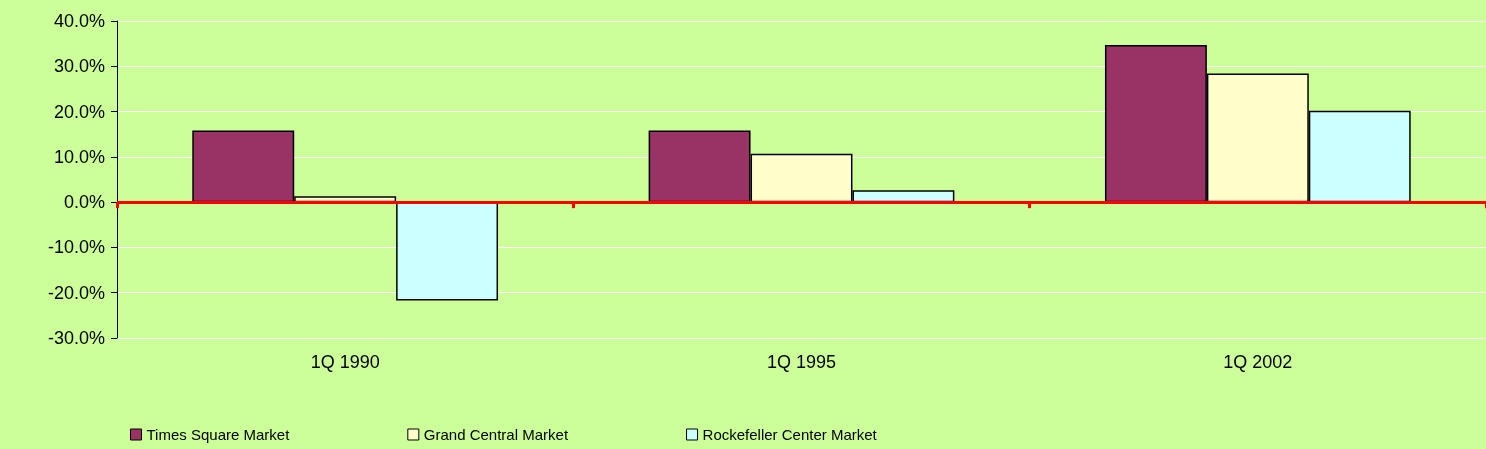 Image resolution: width=1486 pixels, height=449 pixels. What do you see at coordinates (79, 21) in the screenshot?
I see `y-tick-label: 40.0%` at bounding box center [79, 21].